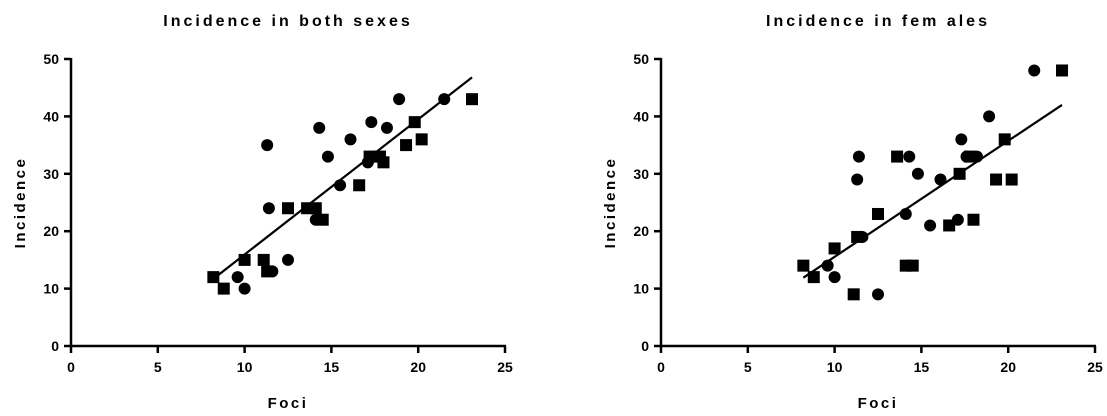  Describe the element at coordinates (878, 21) in the screenshot. I see `chart-title: Incidence in fem ales` at that location.